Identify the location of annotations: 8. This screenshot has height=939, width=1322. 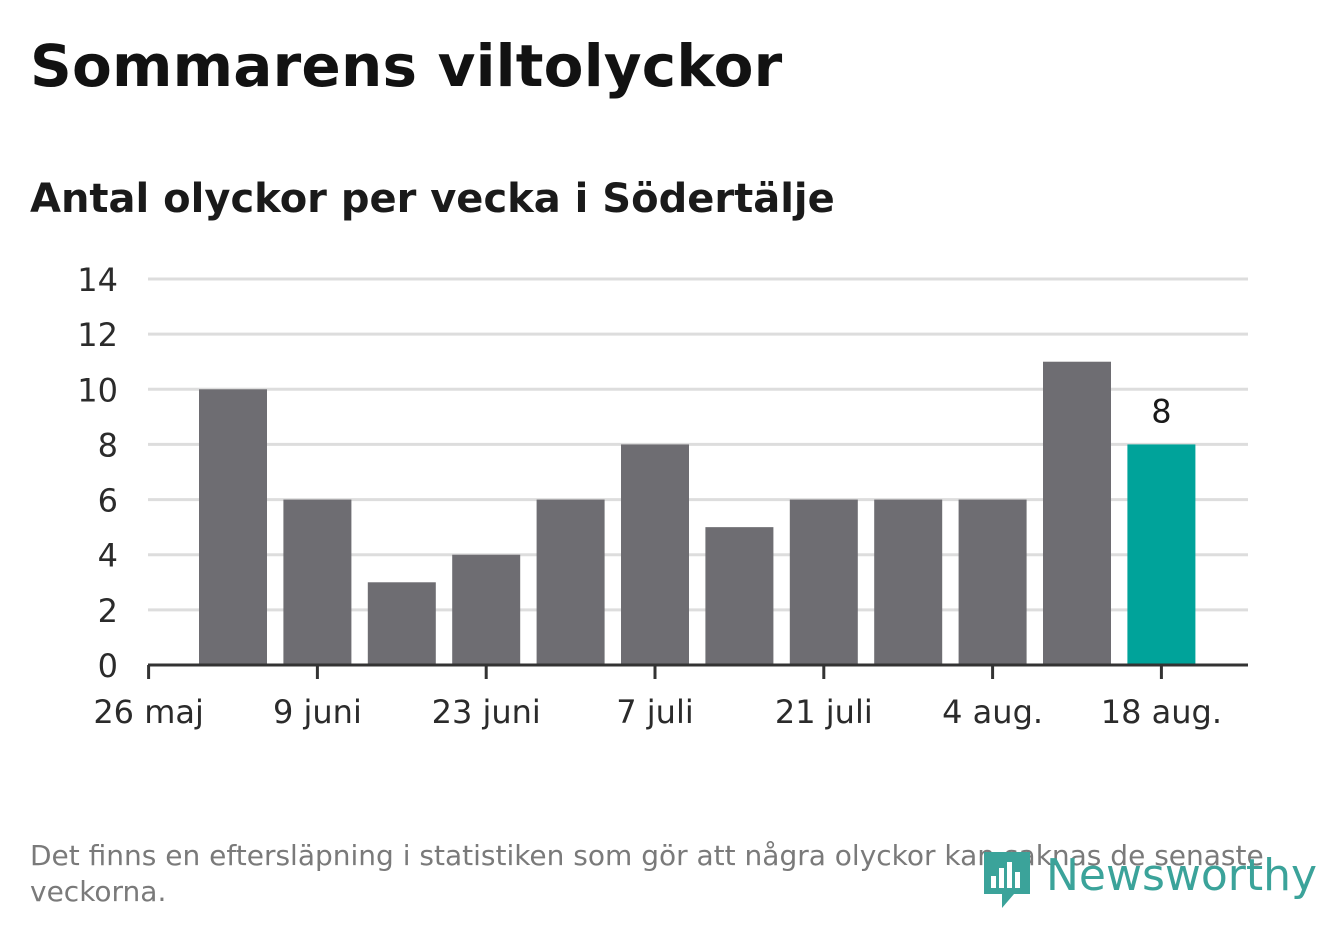
(1161, 411).